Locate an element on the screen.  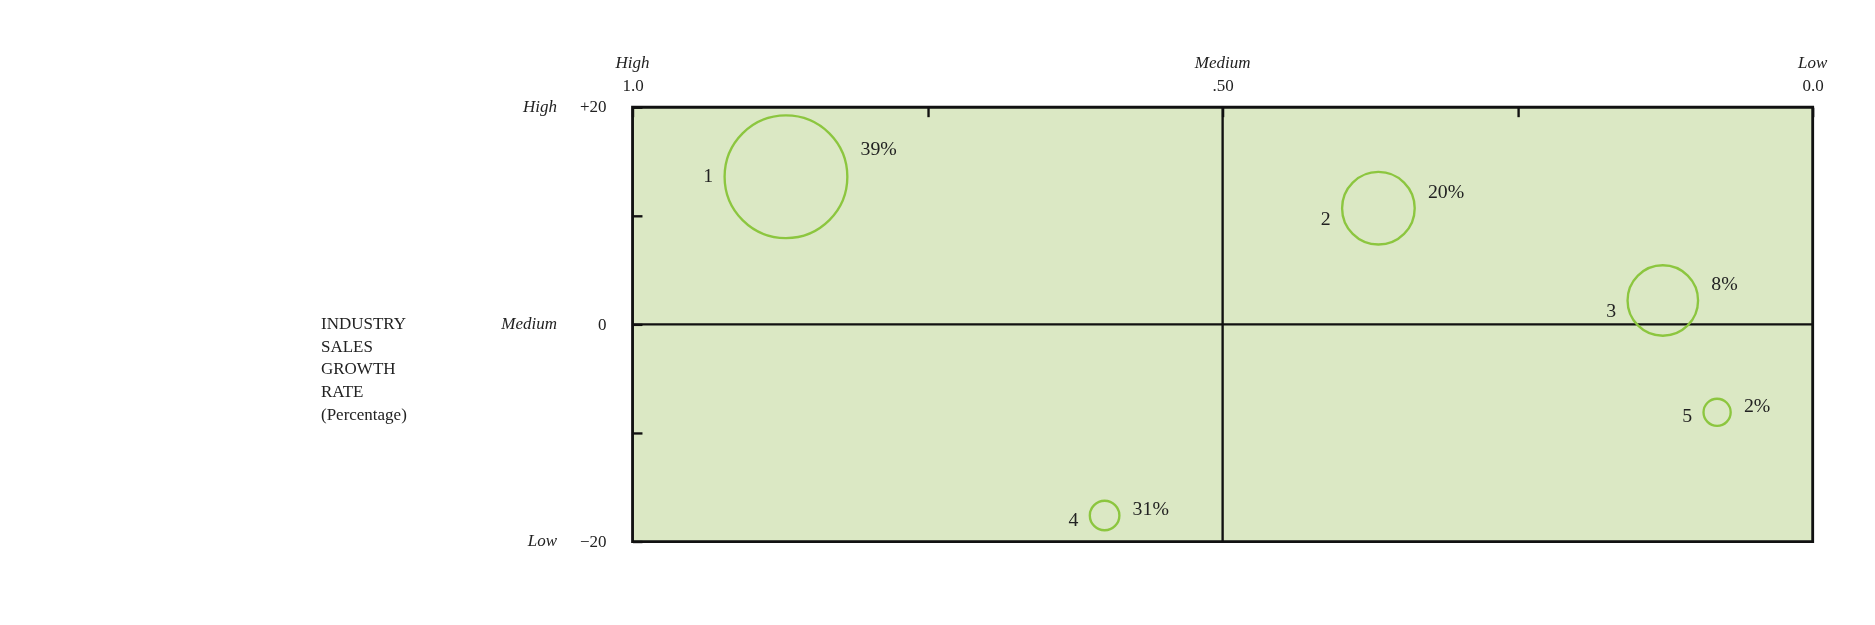
text: INDUSTRY SALES GROWTH RATE (Percentage) is located at coordinates (364, 369).